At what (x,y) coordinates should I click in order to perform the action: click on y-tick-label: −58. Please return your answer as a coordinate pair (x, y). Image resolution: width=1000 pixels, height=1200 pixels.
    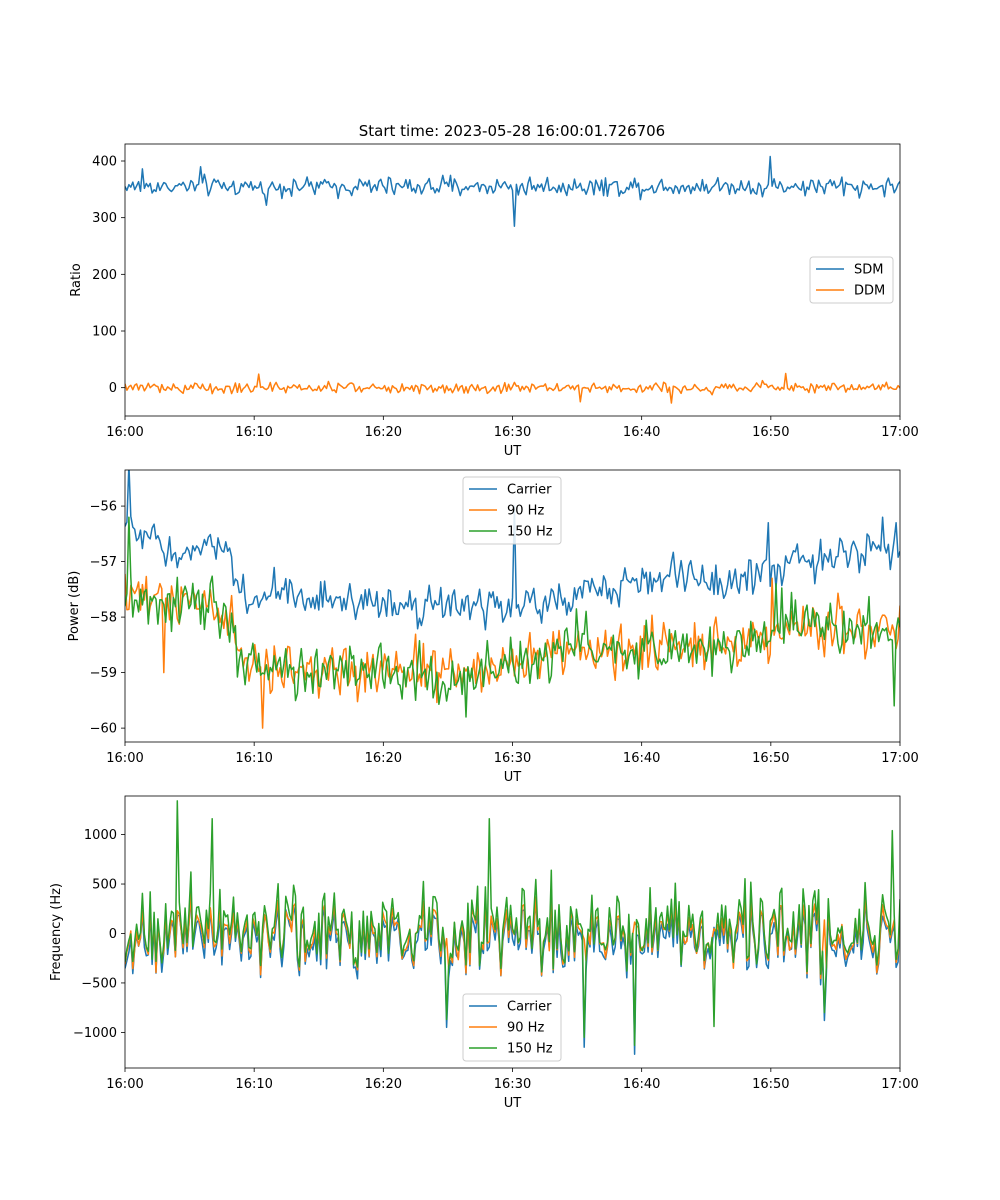
    Looking at the image, I should click on (103, 618).